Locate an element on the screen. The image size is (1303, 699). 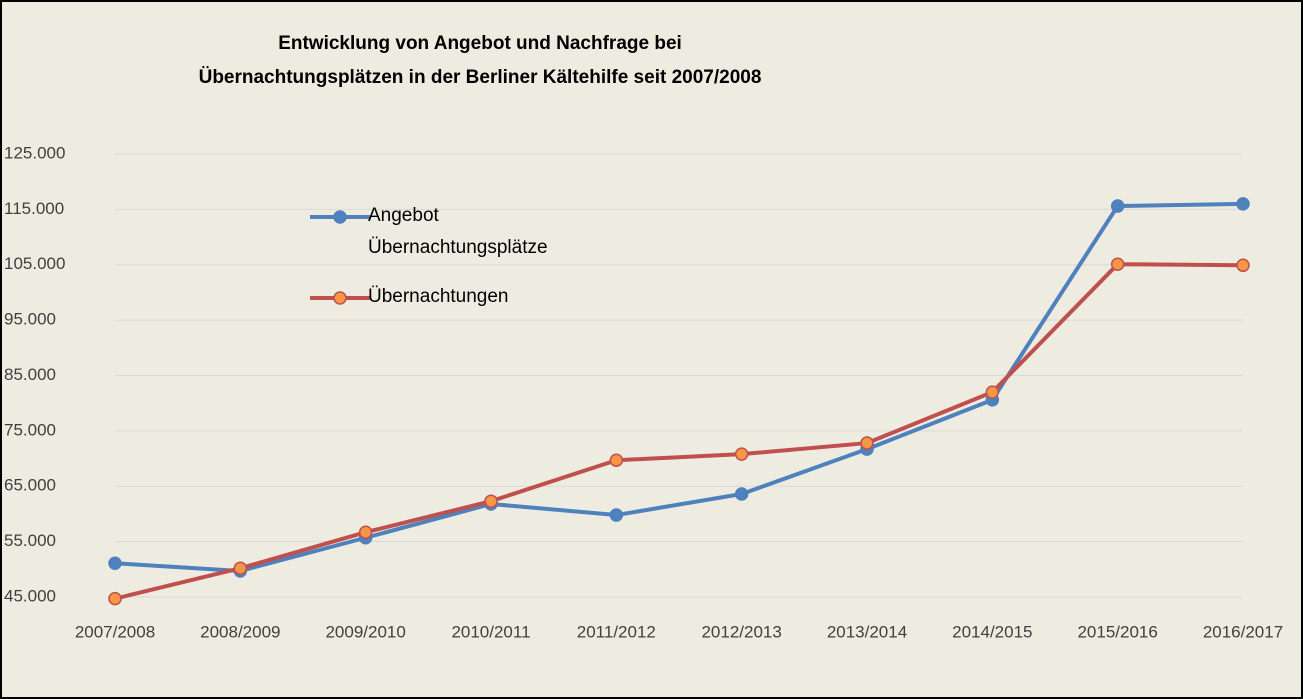
y-tick-label: 45.000 is located at coordinates (30, 595).